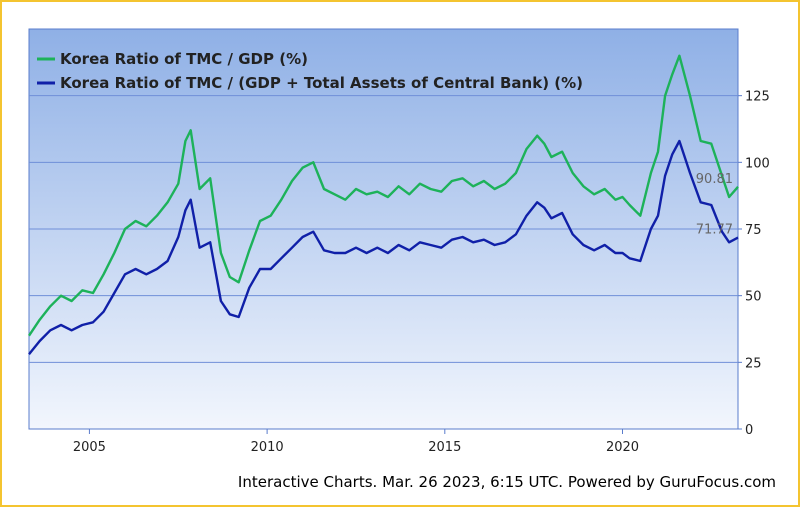 This screenshot has width=800, height=509. What do you see at coordinates (622, 447) in the screenshot?
I see `xtick-label-2020: 2020` at bounding box center [622, 447].